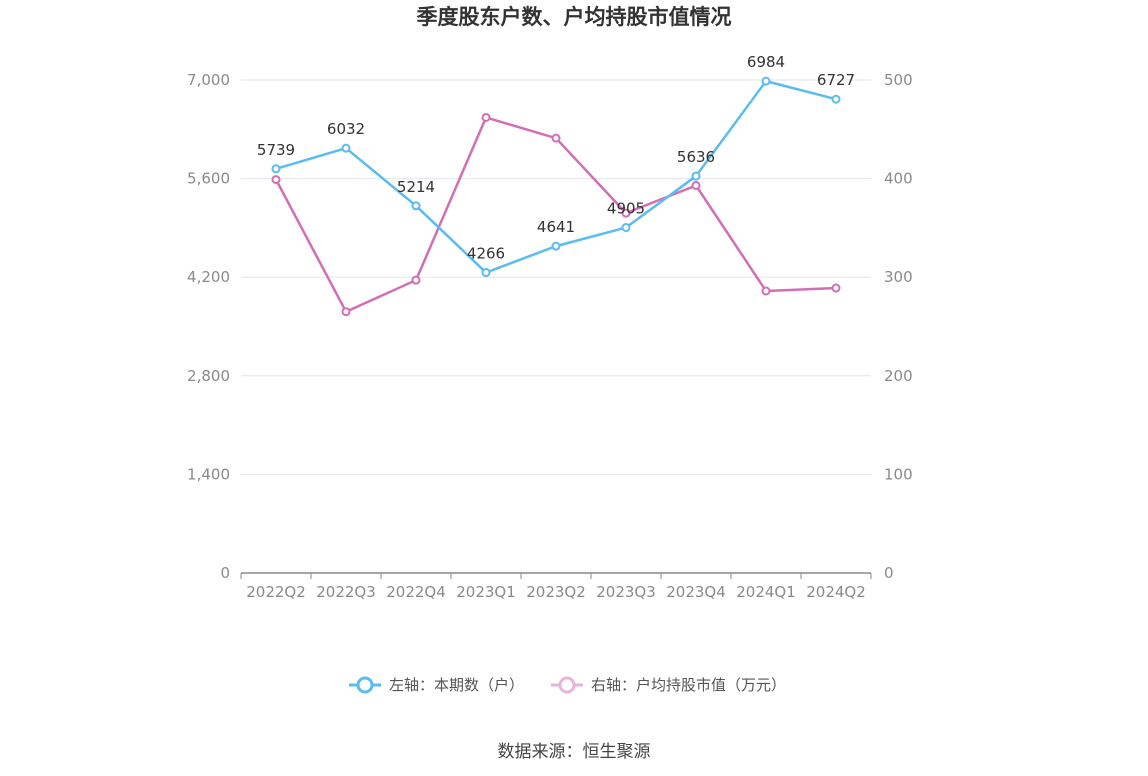 The width and height of the screenshot is (1148, 776). I want to click on x-tick-label: 2022Q4, so click(416, 592).